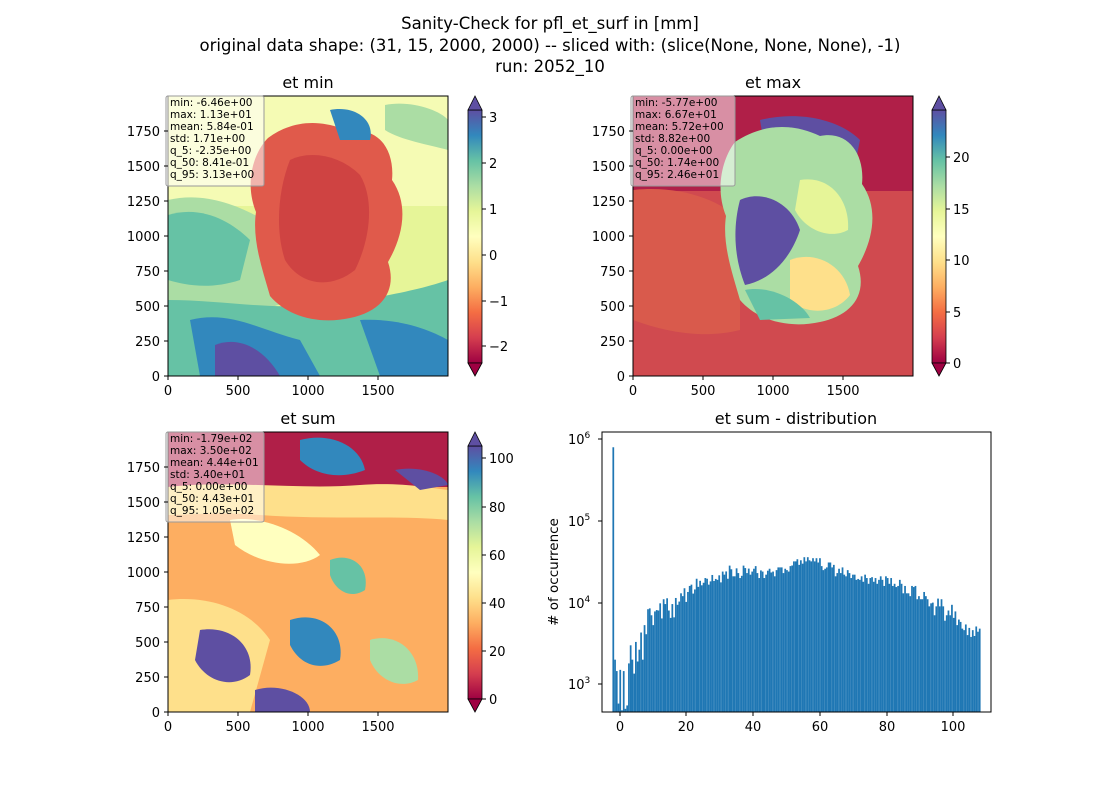  What do you see at coordinates (588, 436) in the screenshot?
I see `y-tick-exponent: 6` at bounding box center [588, 436].